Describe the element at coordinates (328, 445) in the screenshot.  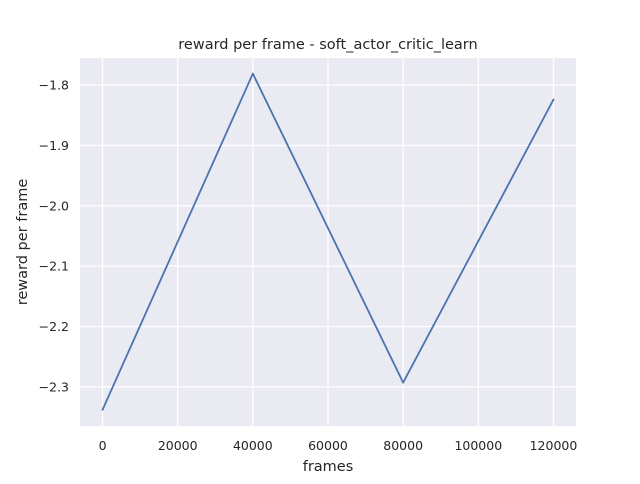
I see `x-tick-label: 60000` at that location.